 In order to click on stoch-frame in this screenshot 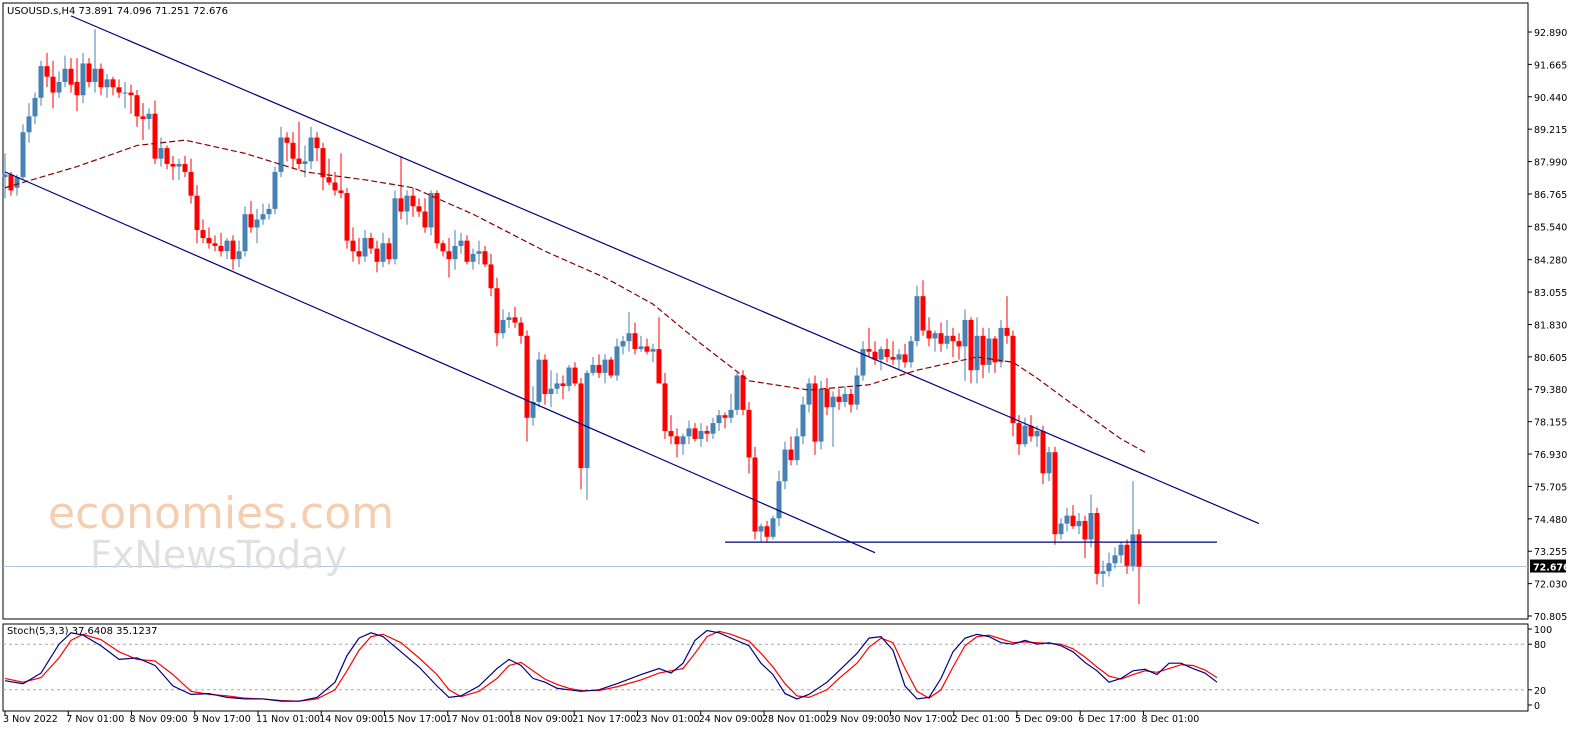, I will do `click(765, 667)`.